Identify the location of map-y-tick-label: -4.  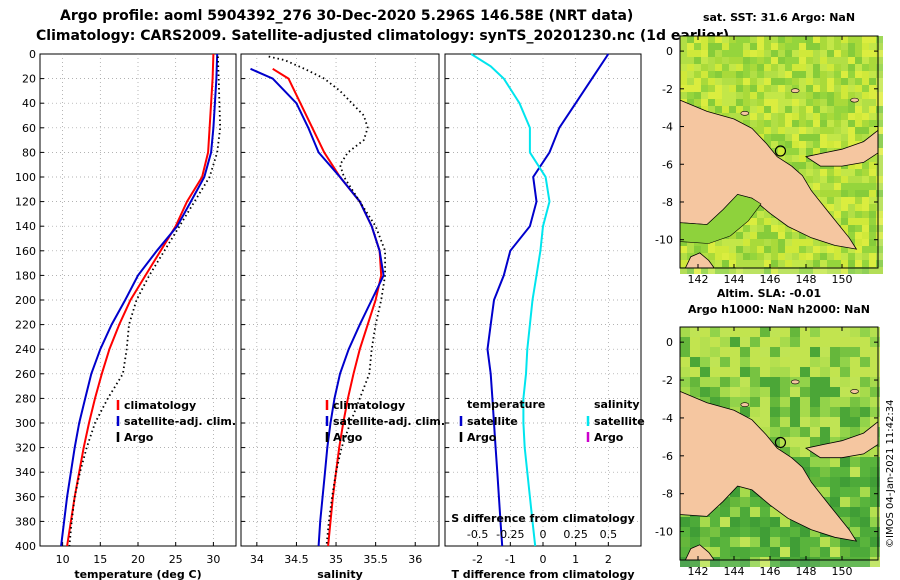
(667, 127).